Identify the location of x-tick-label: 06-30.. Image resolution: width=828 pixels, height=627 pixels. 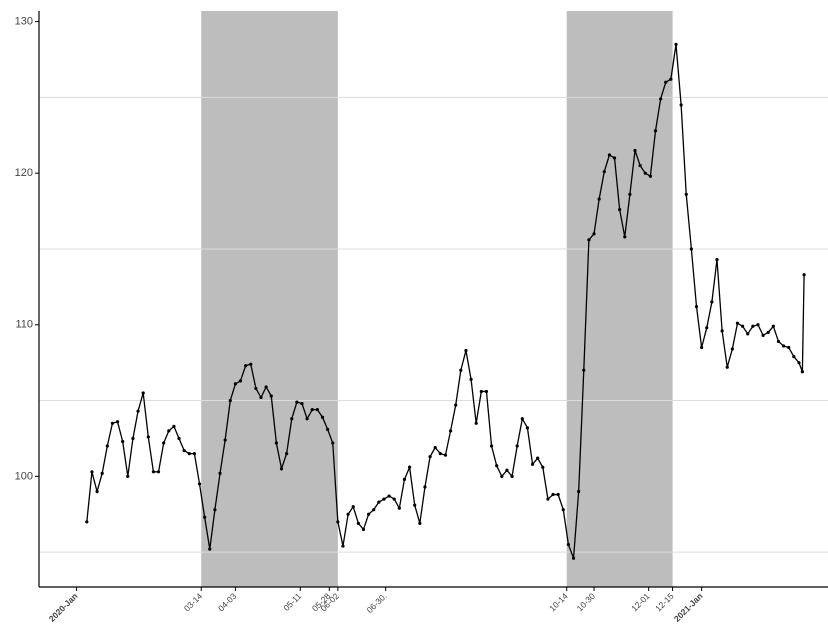
(377, 603).